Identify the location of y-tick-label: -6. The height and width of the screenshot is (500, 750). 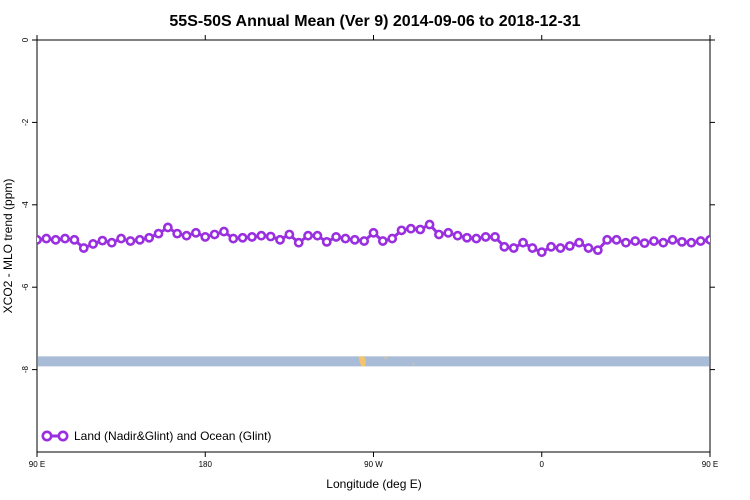
(25, 287).